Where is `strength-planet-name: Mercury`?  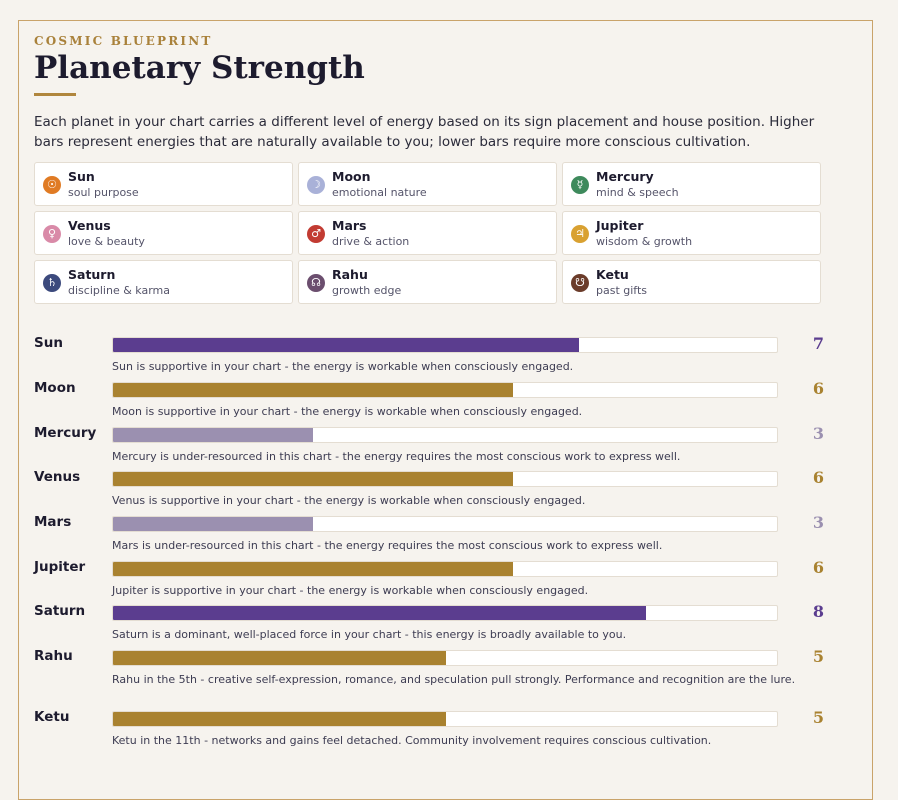
strength-planet-name: Mercury is located at coordinates (65, 433).